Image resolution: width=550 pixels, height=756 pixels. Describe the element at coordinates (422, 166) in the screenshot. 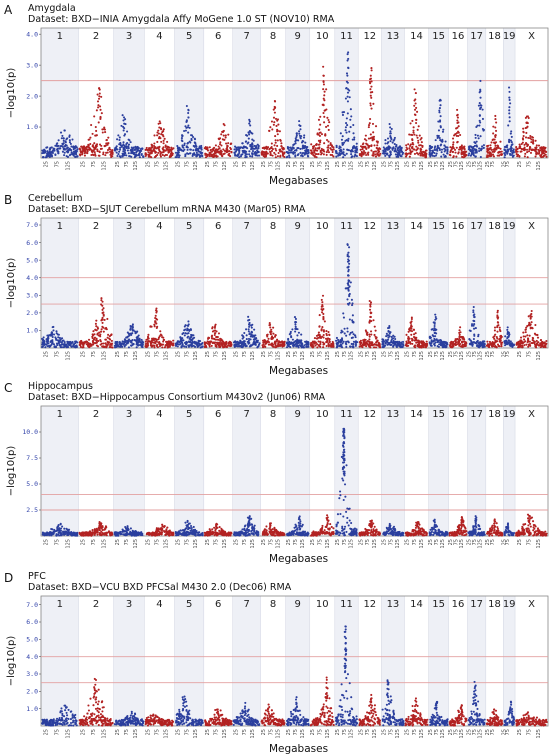

I see `x-tick-label: 125` at that location.